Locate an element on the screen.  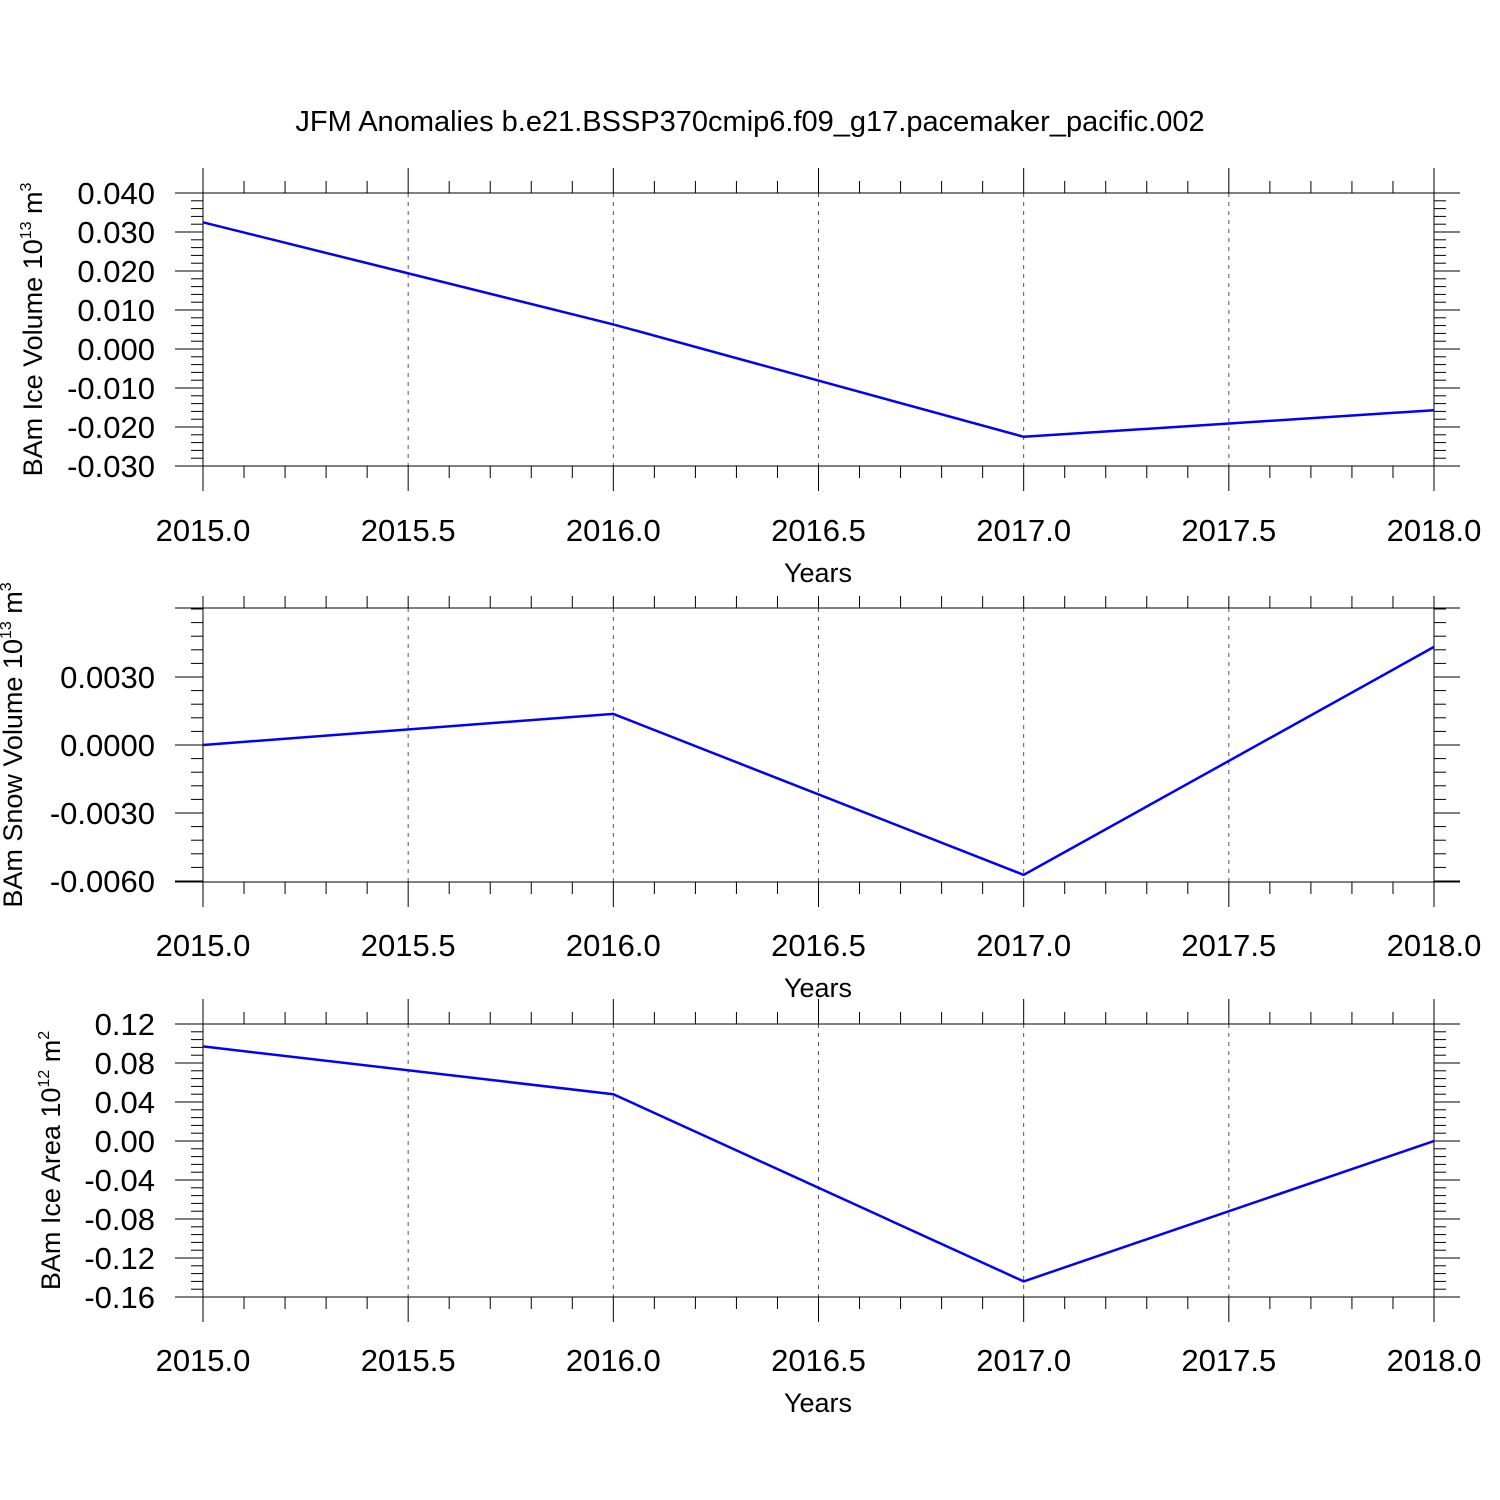
y-tick-label: -0.12 is located at coordinates (119, 1258).